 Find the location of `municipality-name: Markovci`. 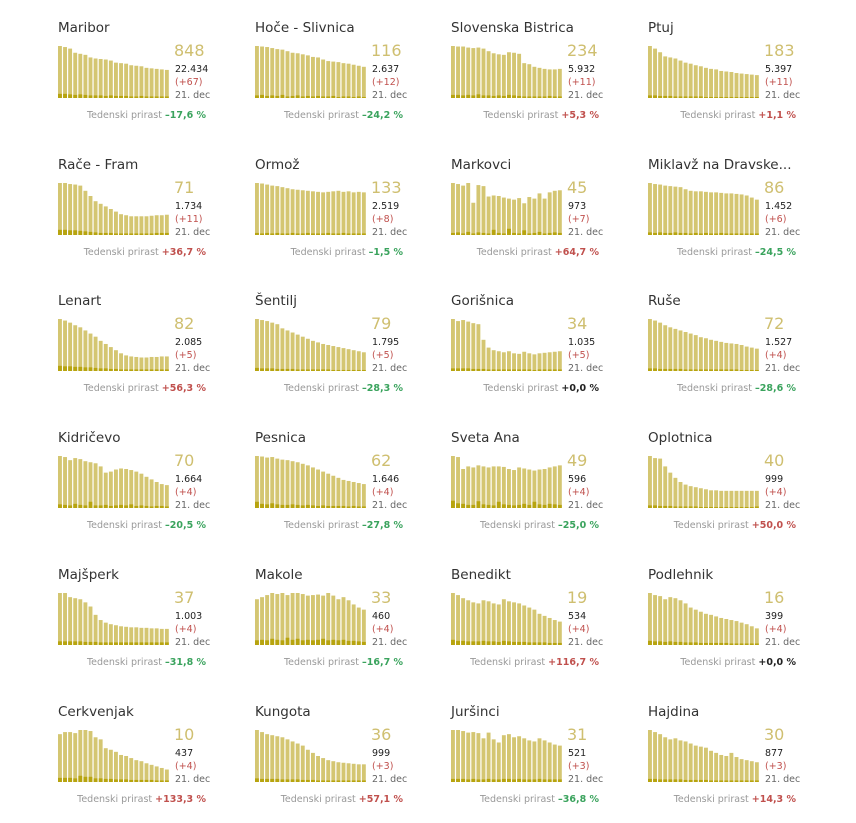

municipality-name: Markovci is located at coordinates (481, 165).